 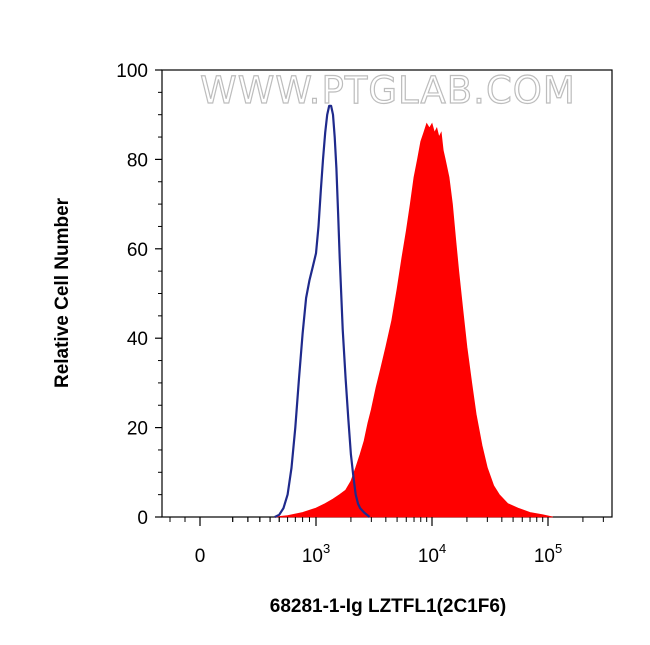 I want to click on y-tick-label: 0, so click(x=142, y=518).